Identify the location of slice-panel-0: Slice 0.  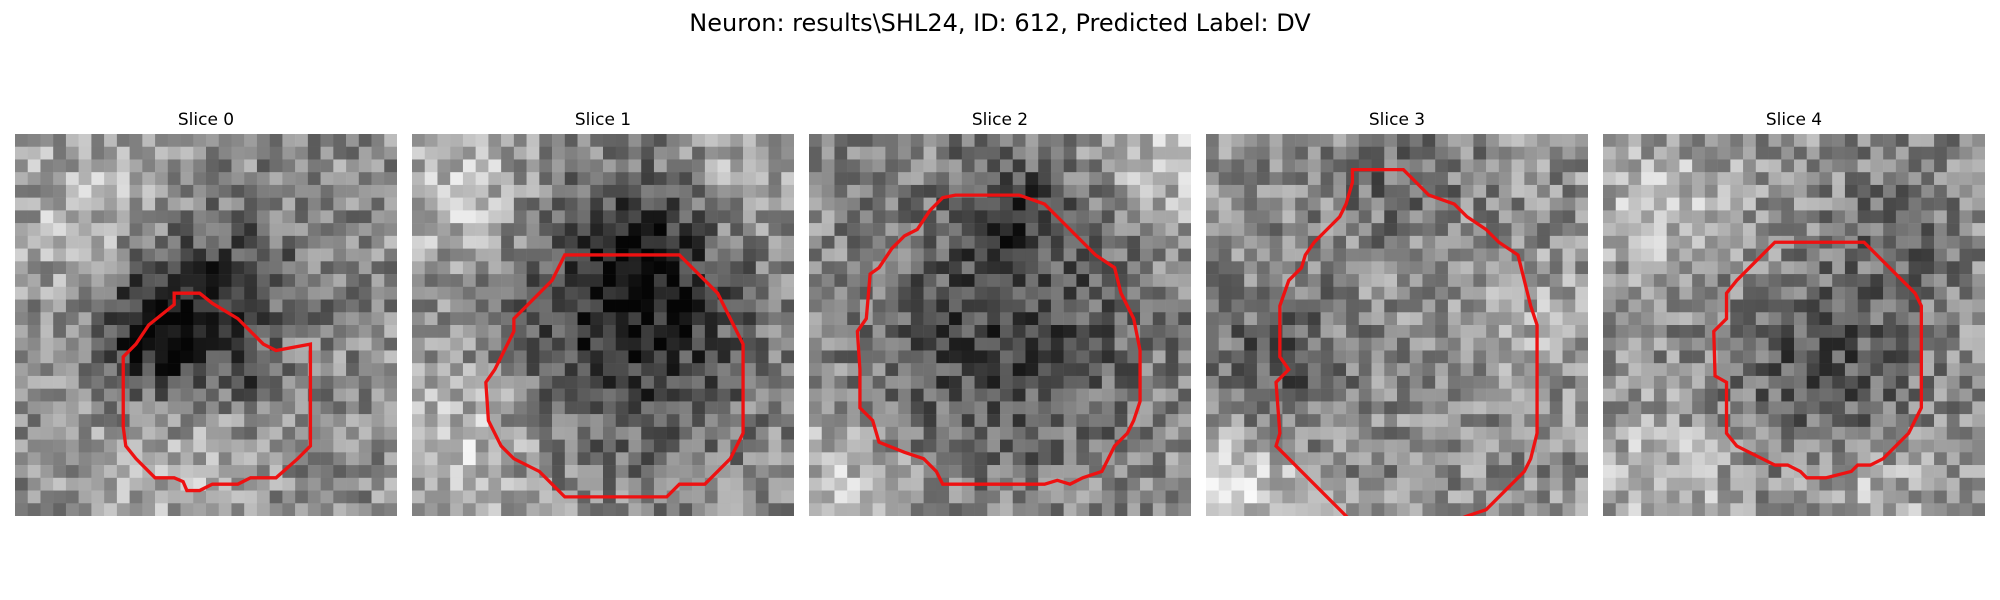
(206, 314).